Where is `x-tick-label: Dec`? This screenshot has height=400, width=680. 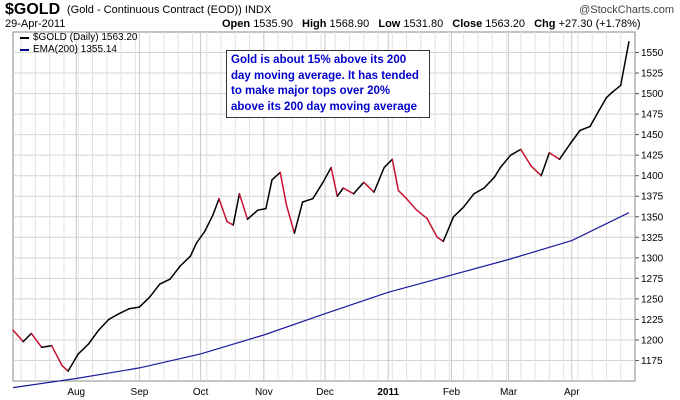 x-tick-label: Dec is located at coordinates (325, 392).